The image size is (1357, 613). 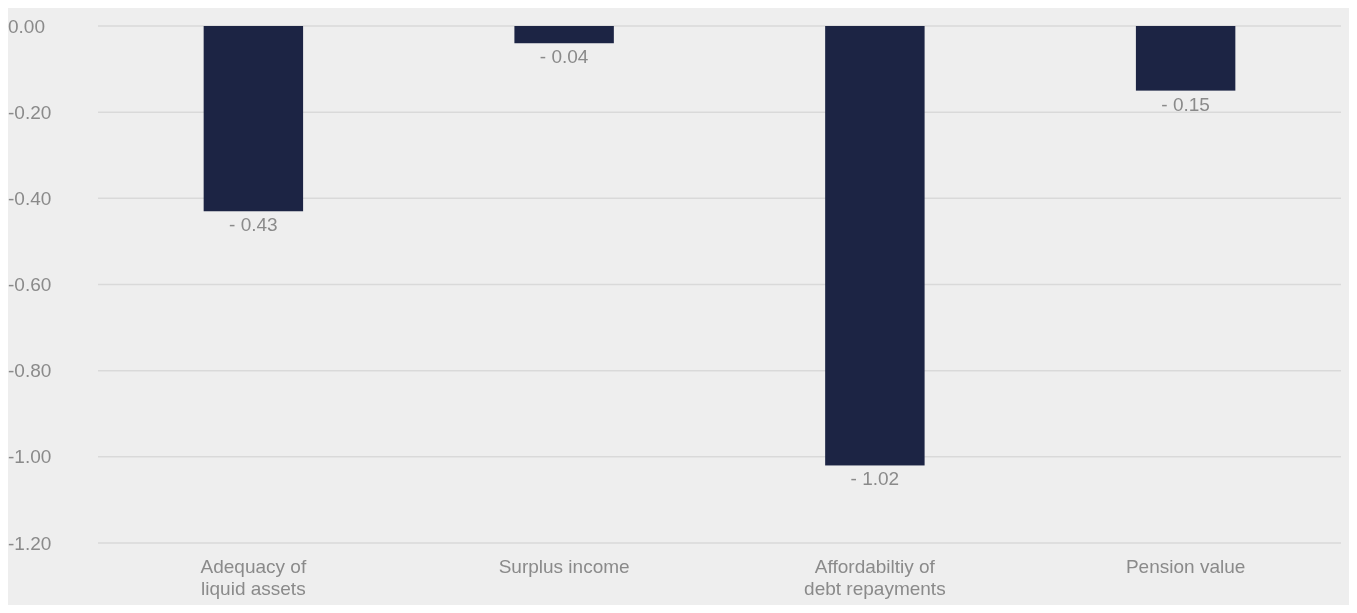 I want to click on data-label: - 1.02, so click(x=875, y=479).